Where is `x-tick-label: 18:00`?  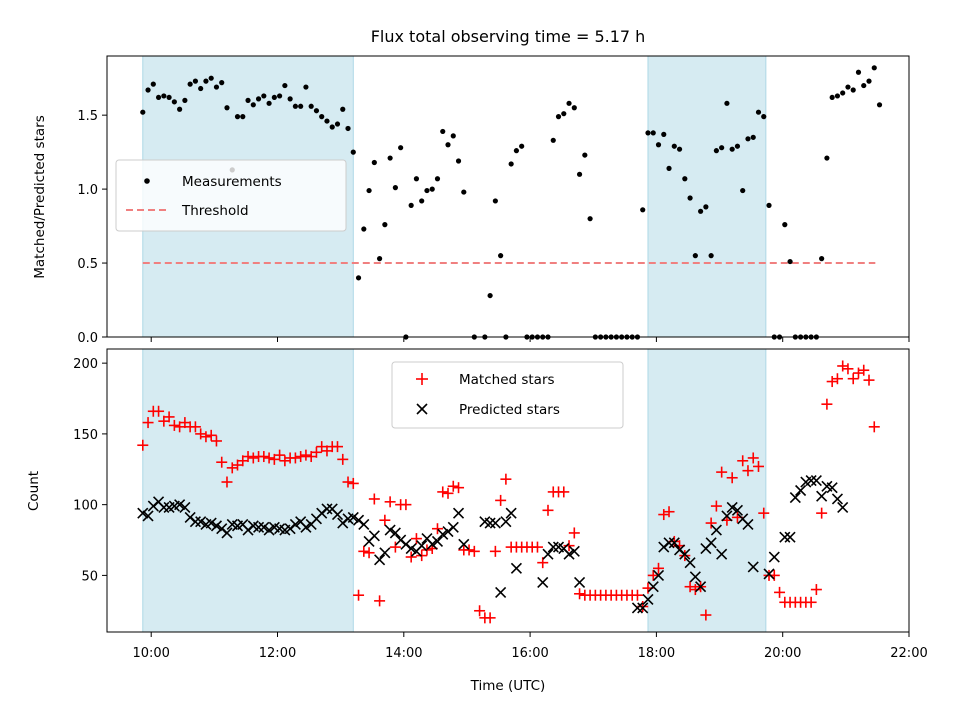 x-tick-label: 18:00 is located at coordinates (656, 653).